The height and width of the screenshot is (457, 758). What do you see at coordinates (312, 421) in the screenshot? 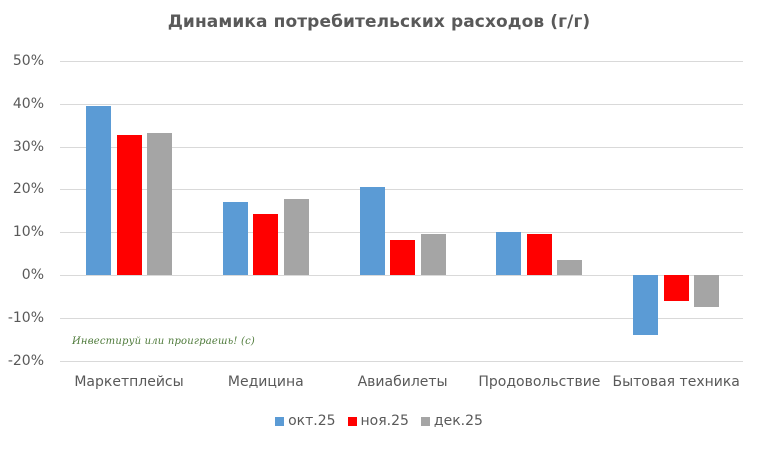
I see `legend-label: окт.25` at bounding box center [312, 421].